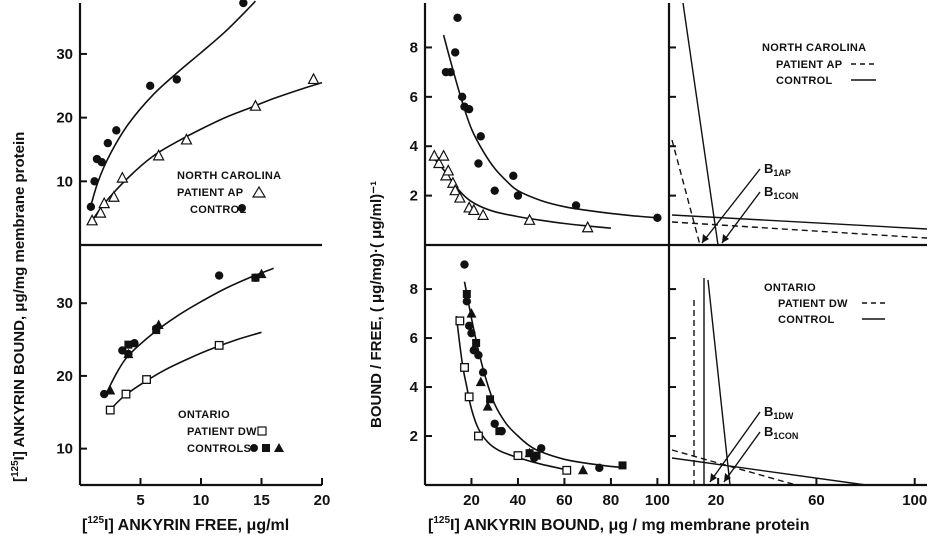 The height and width of the screenshot is (538, 931). What do you see at coordinates (172, 105) in the screenshot?
I see `fit-curve-control` at bounding box center [172, 105].